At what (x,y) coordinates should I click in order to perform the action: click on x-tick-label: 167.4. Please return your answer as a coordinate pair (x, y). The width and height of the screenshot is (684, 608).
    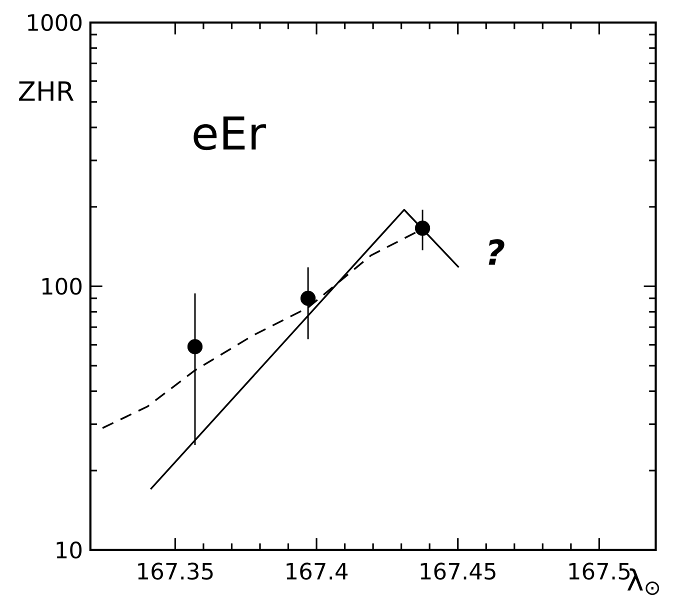
    Looking at the image, I should click on (317, 571).